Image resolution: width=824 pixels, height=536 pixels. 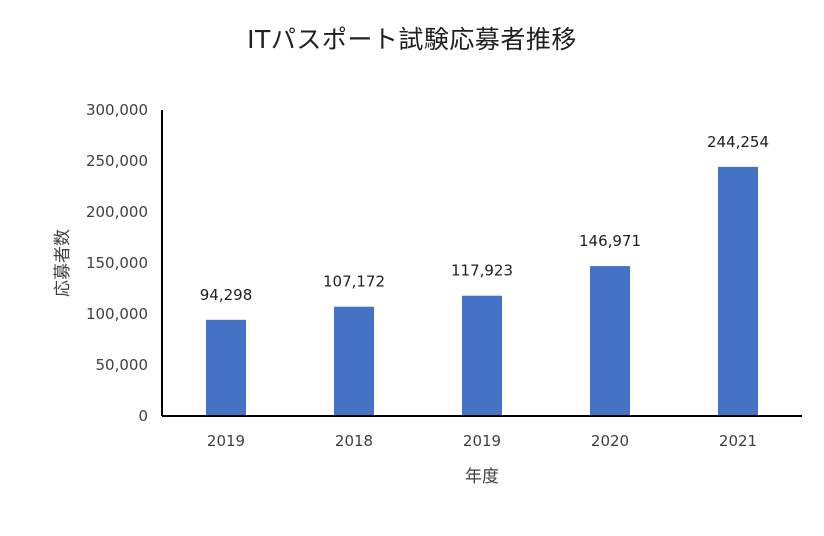 What do you see at coordinates (117, 314) in the screenshot?
I see `y-tick-label: 100,000` at bounding box center [117, 314].